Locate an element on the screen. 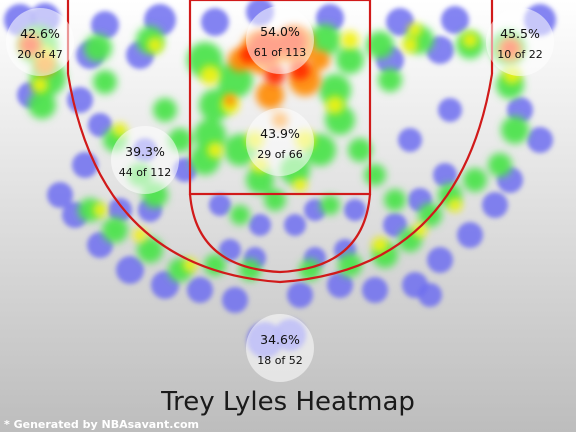 This screenshot has width=576, height=432. zone-restricted-paint: 54.0% 61 of 113 is located at coordinates (280, 40).